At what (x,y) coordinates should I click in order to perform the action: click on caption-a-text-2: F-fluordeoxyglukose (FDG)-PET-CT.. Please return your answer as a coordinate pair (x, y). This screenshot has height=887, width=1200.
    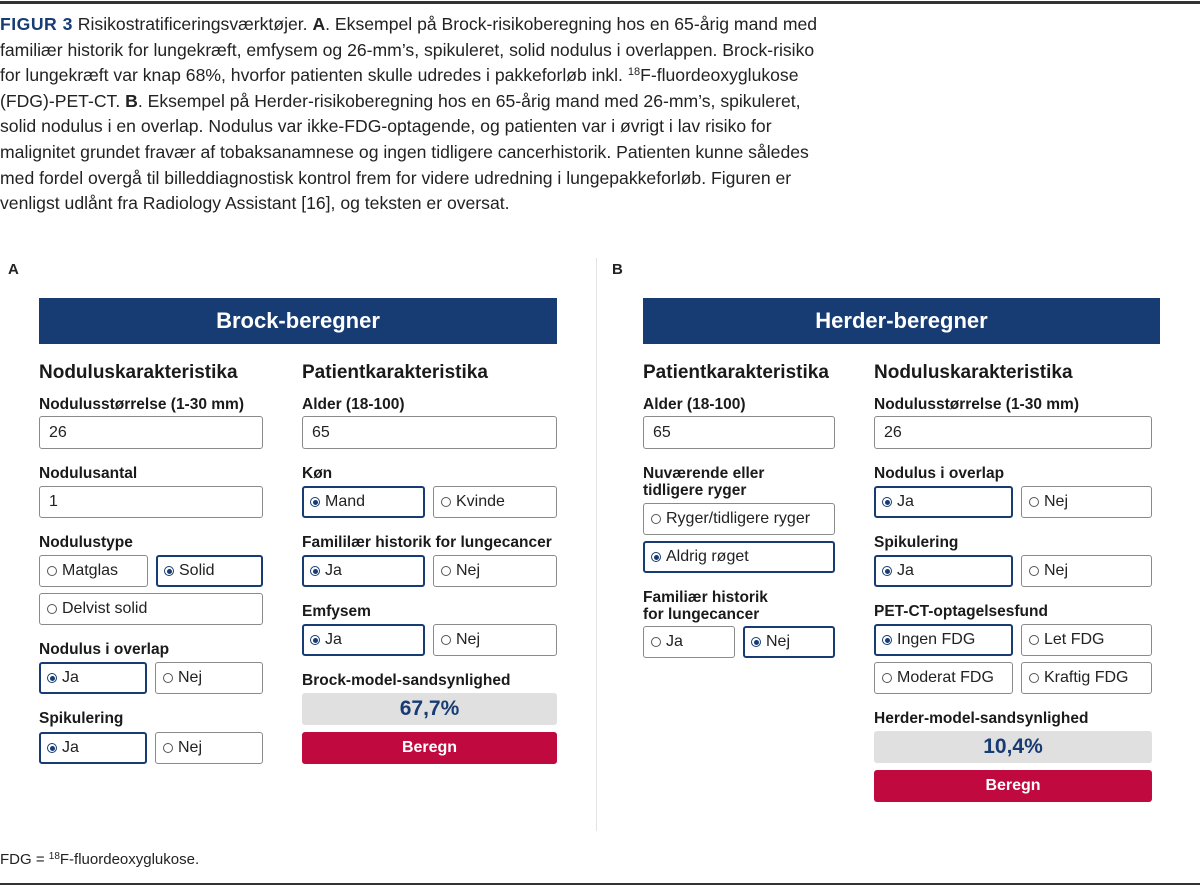
    Looking at the image, I should click on (399, 88).